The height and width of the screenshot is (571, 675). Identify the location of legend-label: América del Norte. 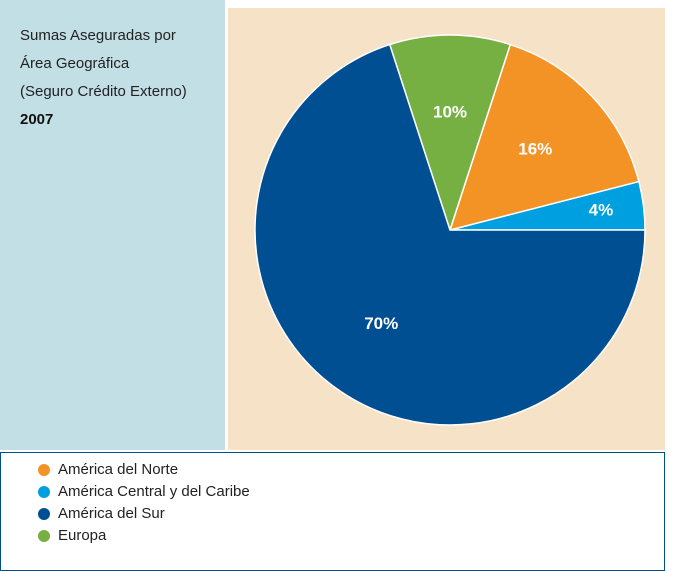
(118, 469).